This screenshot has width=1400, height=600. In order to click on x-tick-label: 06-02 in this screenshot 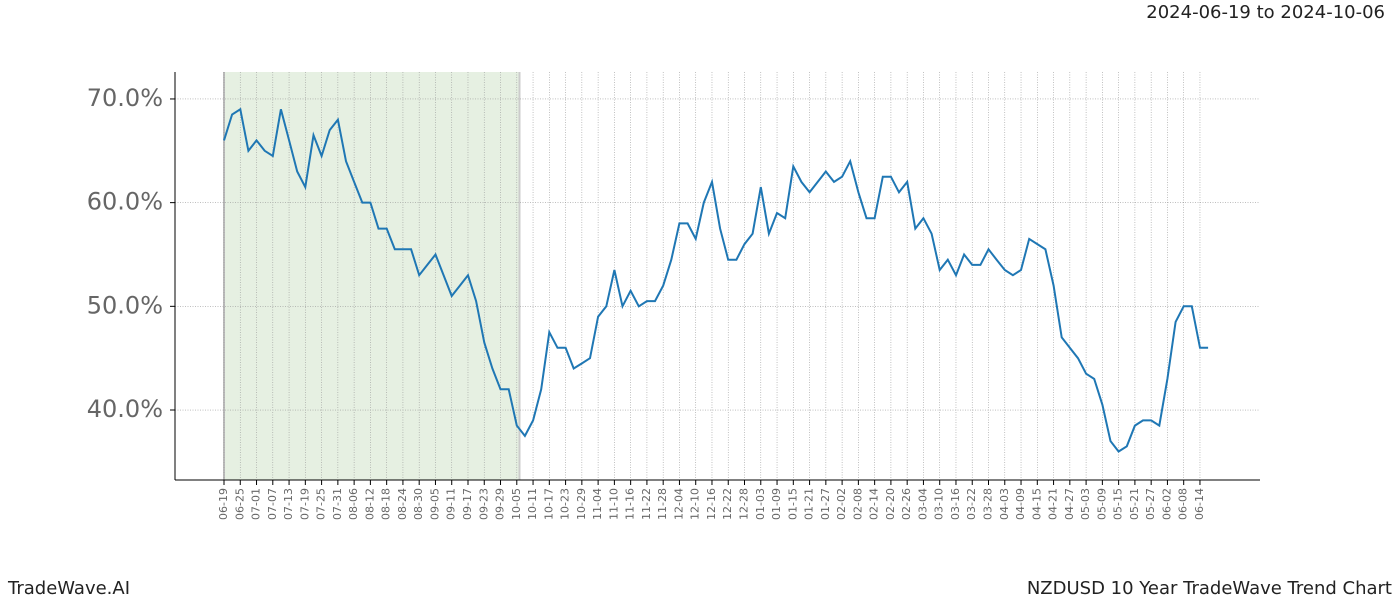, I will do `click(1166, 504)`.